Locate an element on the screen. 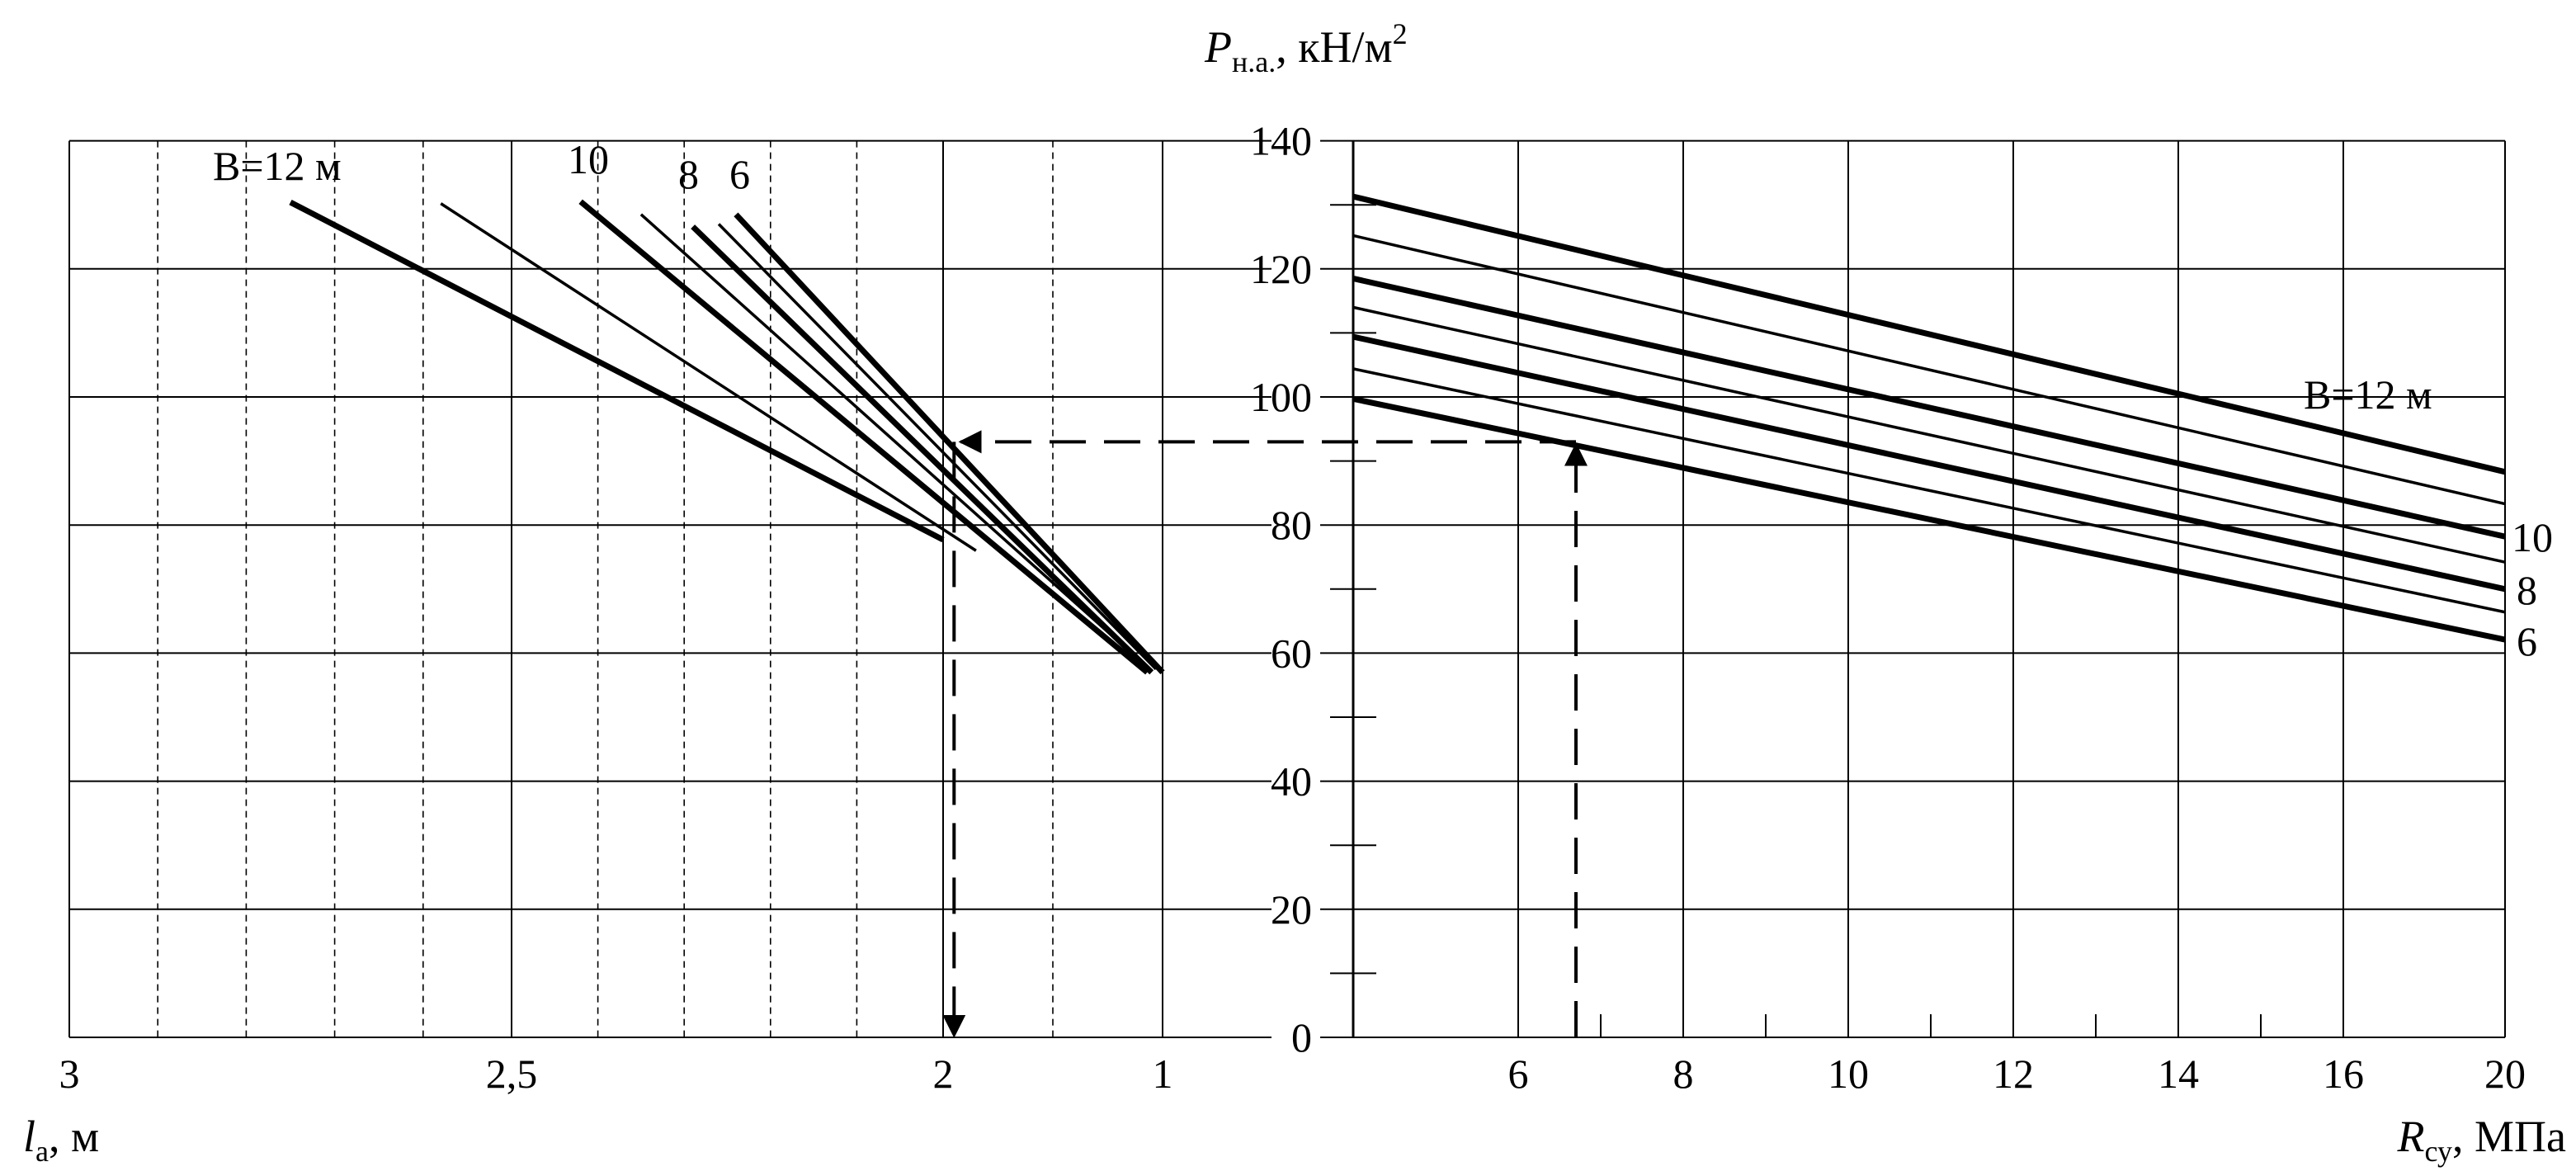  left-series-label-b8: 8 is located at coordinates (688, 174).